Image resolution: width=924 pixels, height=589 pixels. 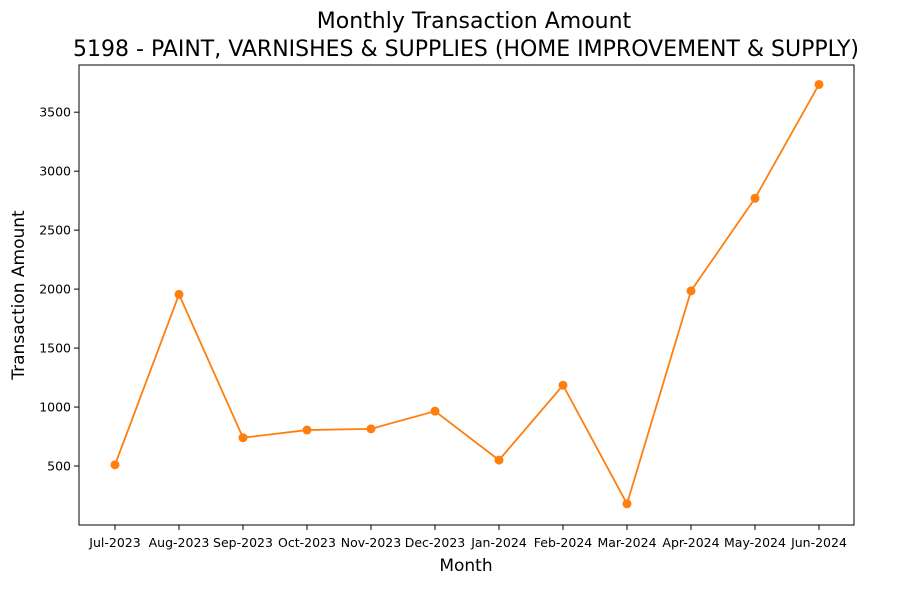 What do you see at coordinates (818, 542) in the screenshot?
I see `x-tick-label: Jun-2024` at bounding box center [818, 542].